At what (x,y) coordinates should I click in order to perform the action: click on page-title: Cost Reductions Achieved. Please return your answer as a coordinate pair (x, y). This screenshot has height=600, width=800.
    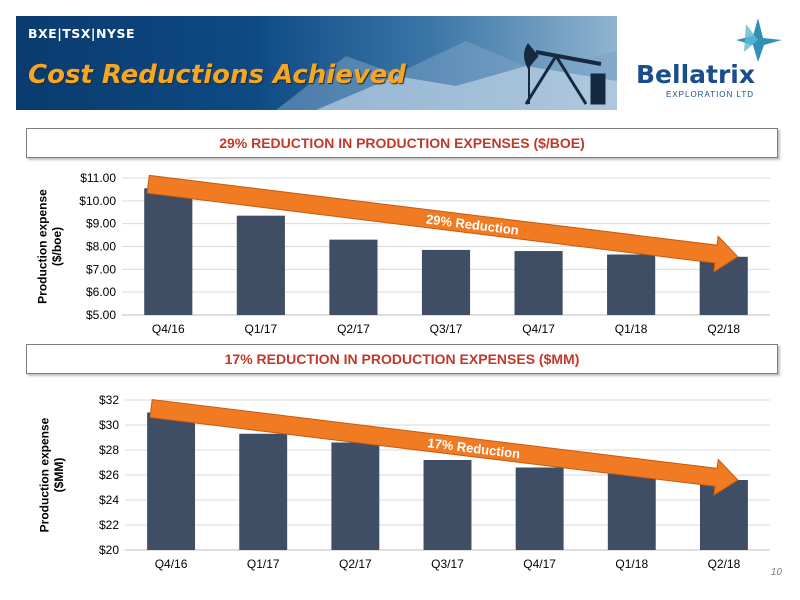
    Looking at the image, I should click on (217, 75).